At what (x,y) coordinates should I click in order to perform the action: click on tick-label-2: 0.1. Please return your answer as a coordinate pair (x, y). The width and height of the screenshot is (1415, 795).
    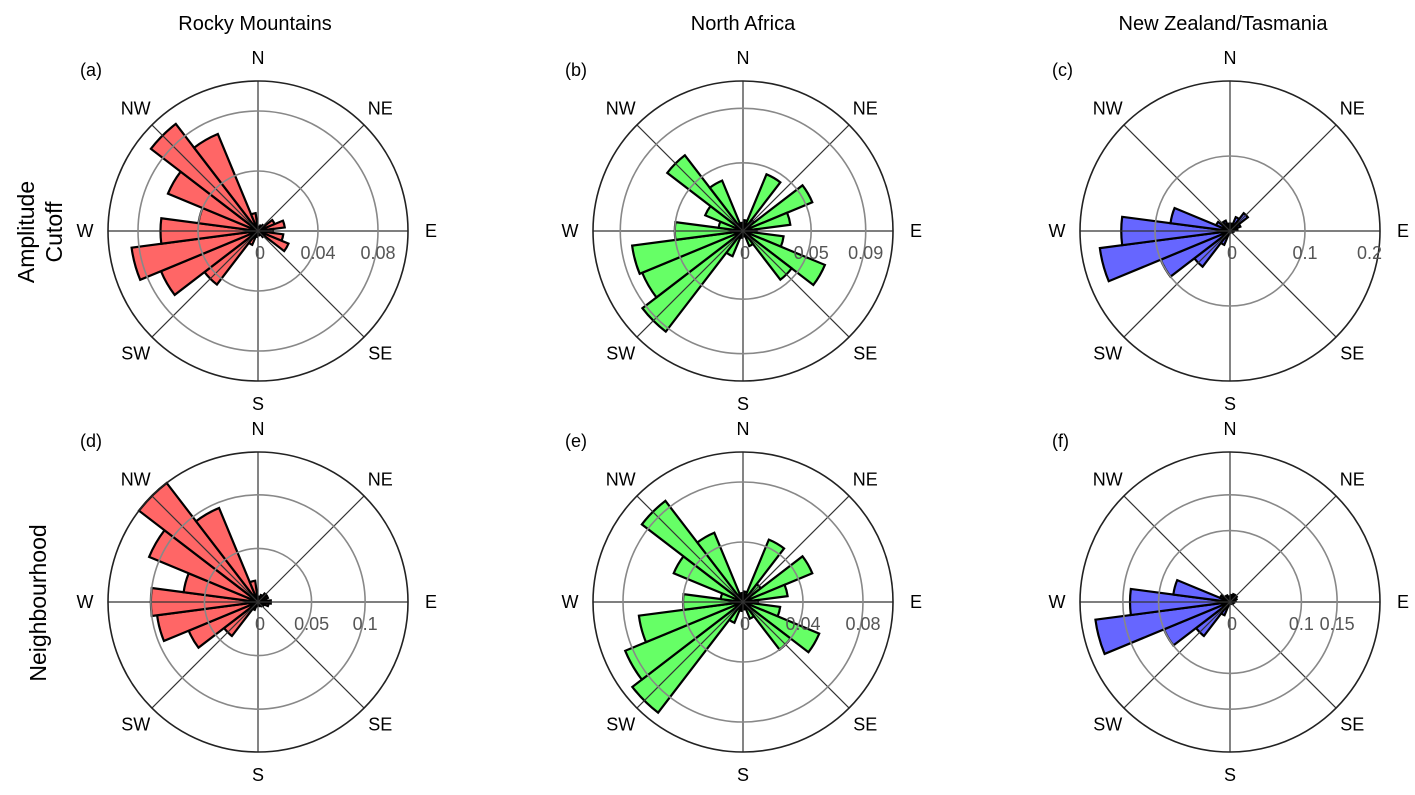
    Looking at the image, I should click on (365, 624).